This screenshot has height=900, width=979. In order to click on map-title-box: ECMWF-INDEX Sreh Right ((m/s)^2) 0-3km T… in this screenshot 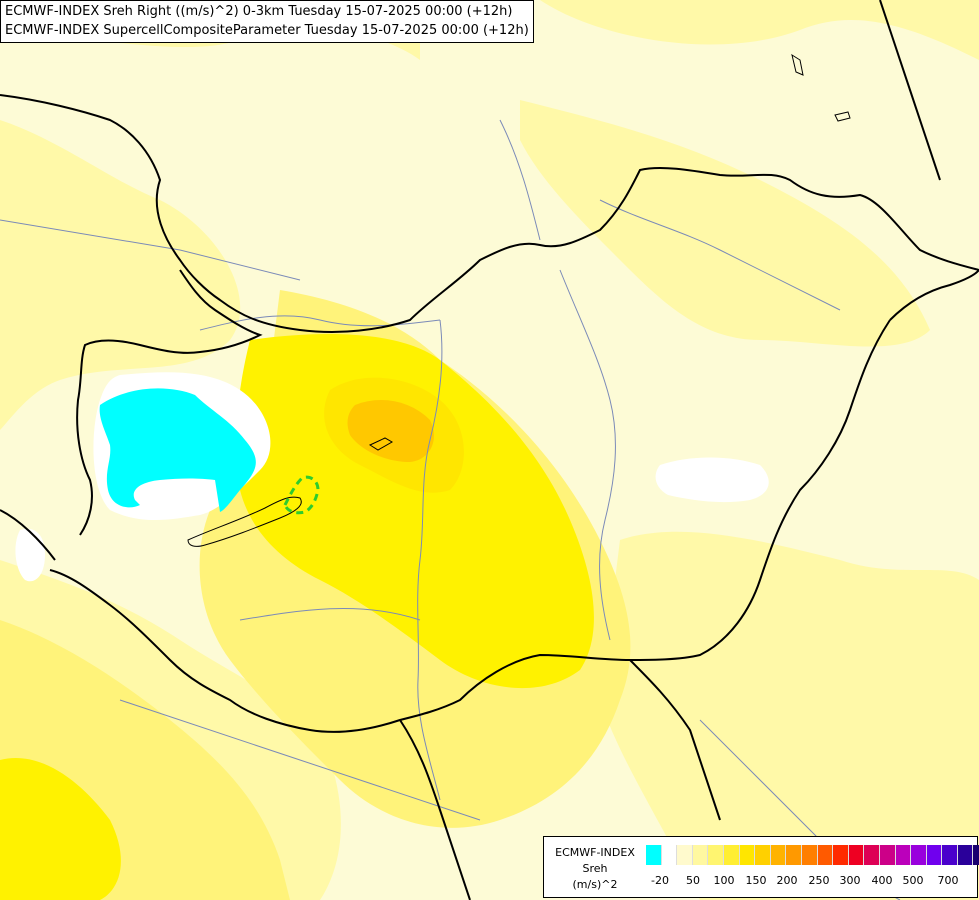, I will do `click(267, 21)`.